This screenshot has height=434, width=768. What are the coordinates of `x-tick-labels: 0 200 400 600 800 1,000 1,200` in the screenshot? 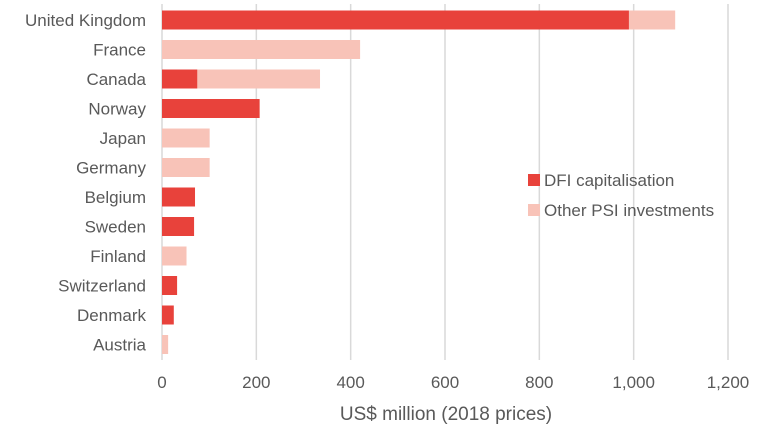 It's located at (453, 382).